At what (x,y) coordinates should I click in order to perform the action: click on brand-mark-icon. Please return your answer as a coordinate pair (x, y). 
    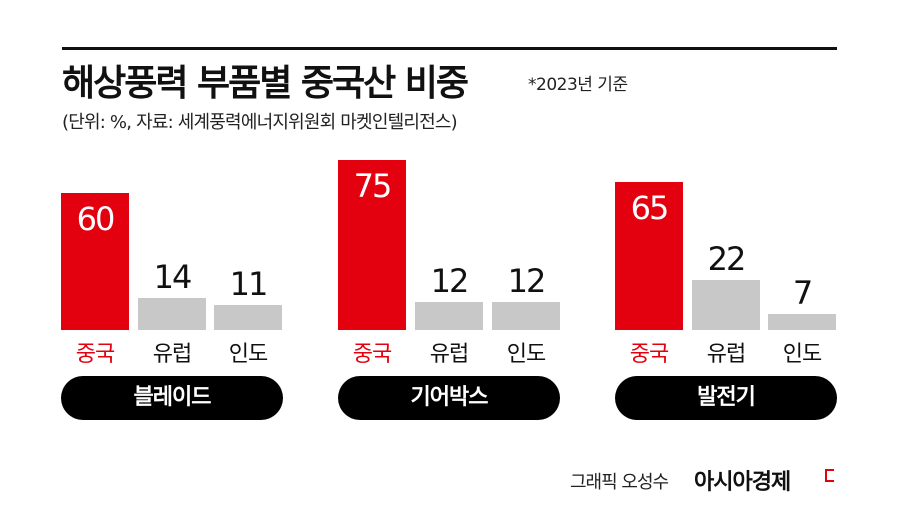
    Looking at the image, I should click on (829, 475).